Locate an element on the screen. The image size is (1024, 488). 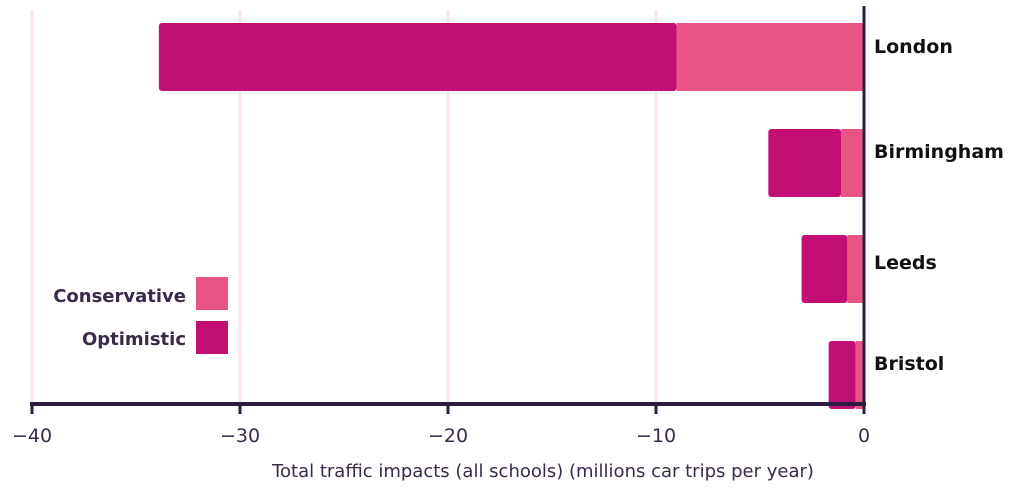
legend-swatch-optimistic is located at coordinates (212, 337).